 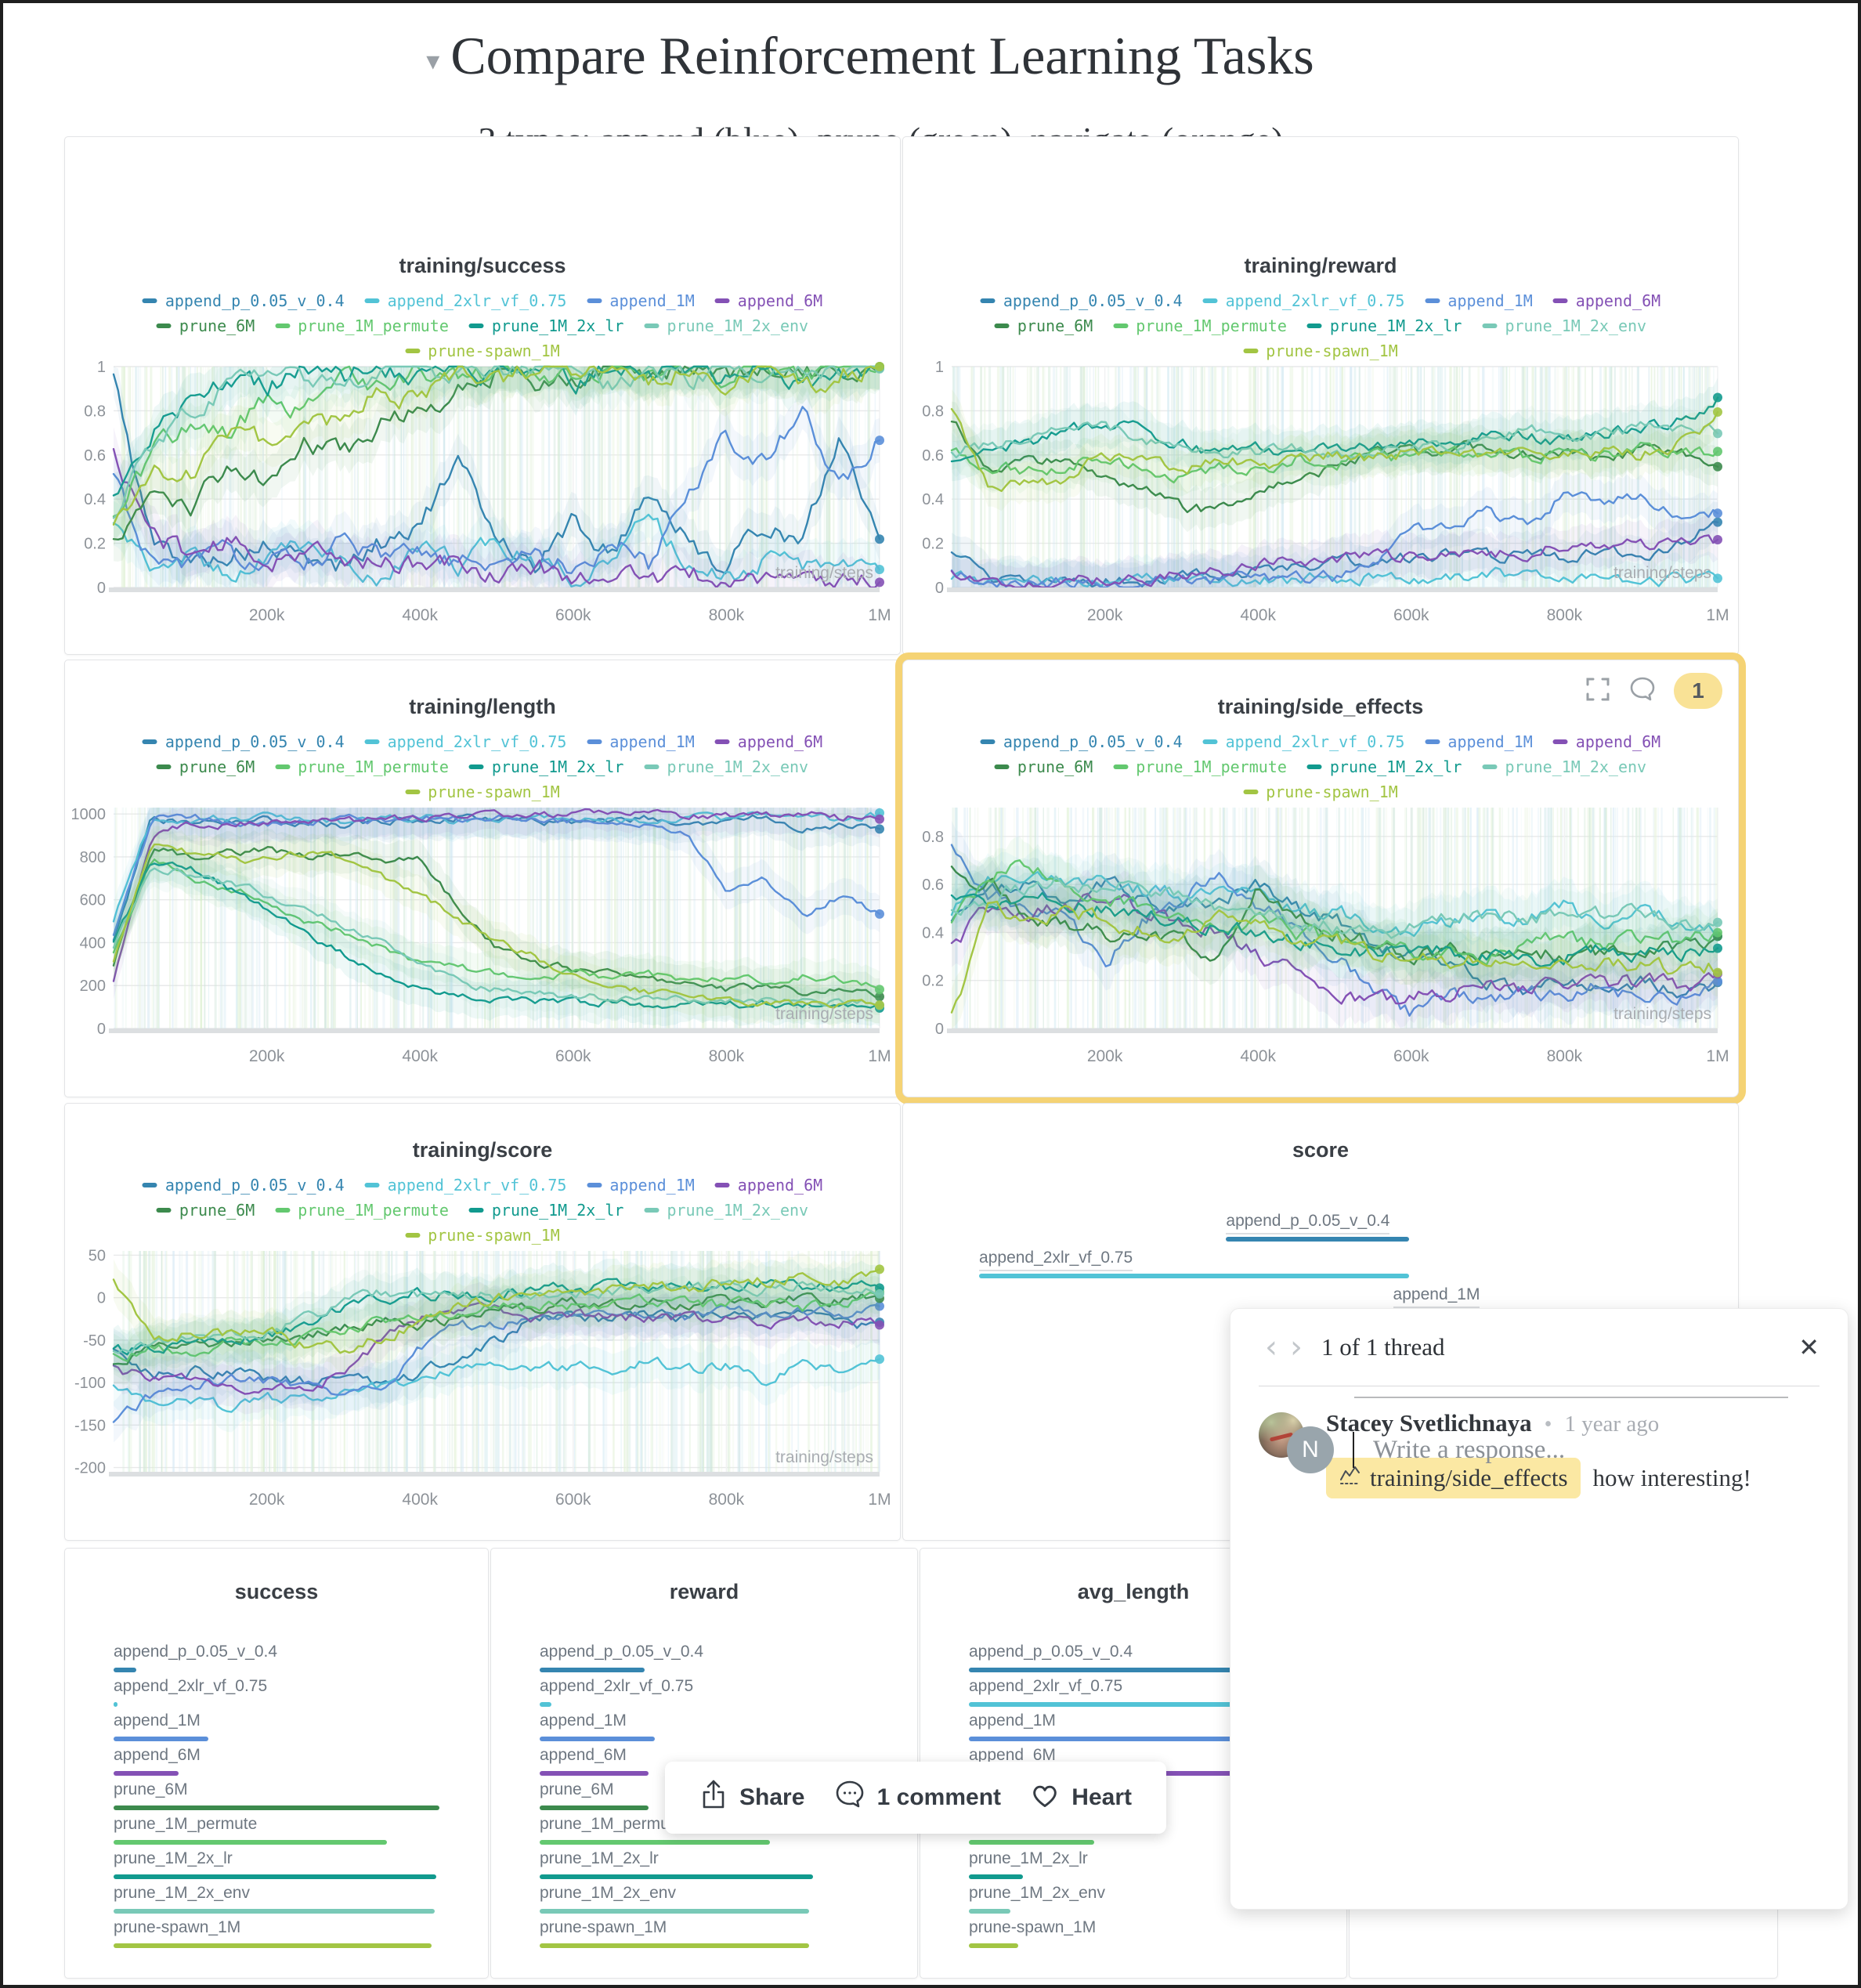 What do you see at coordinates (1808, 1347) in the screenshot?
I see `close-icon: ✕` at bounding box center [1808, 1347].